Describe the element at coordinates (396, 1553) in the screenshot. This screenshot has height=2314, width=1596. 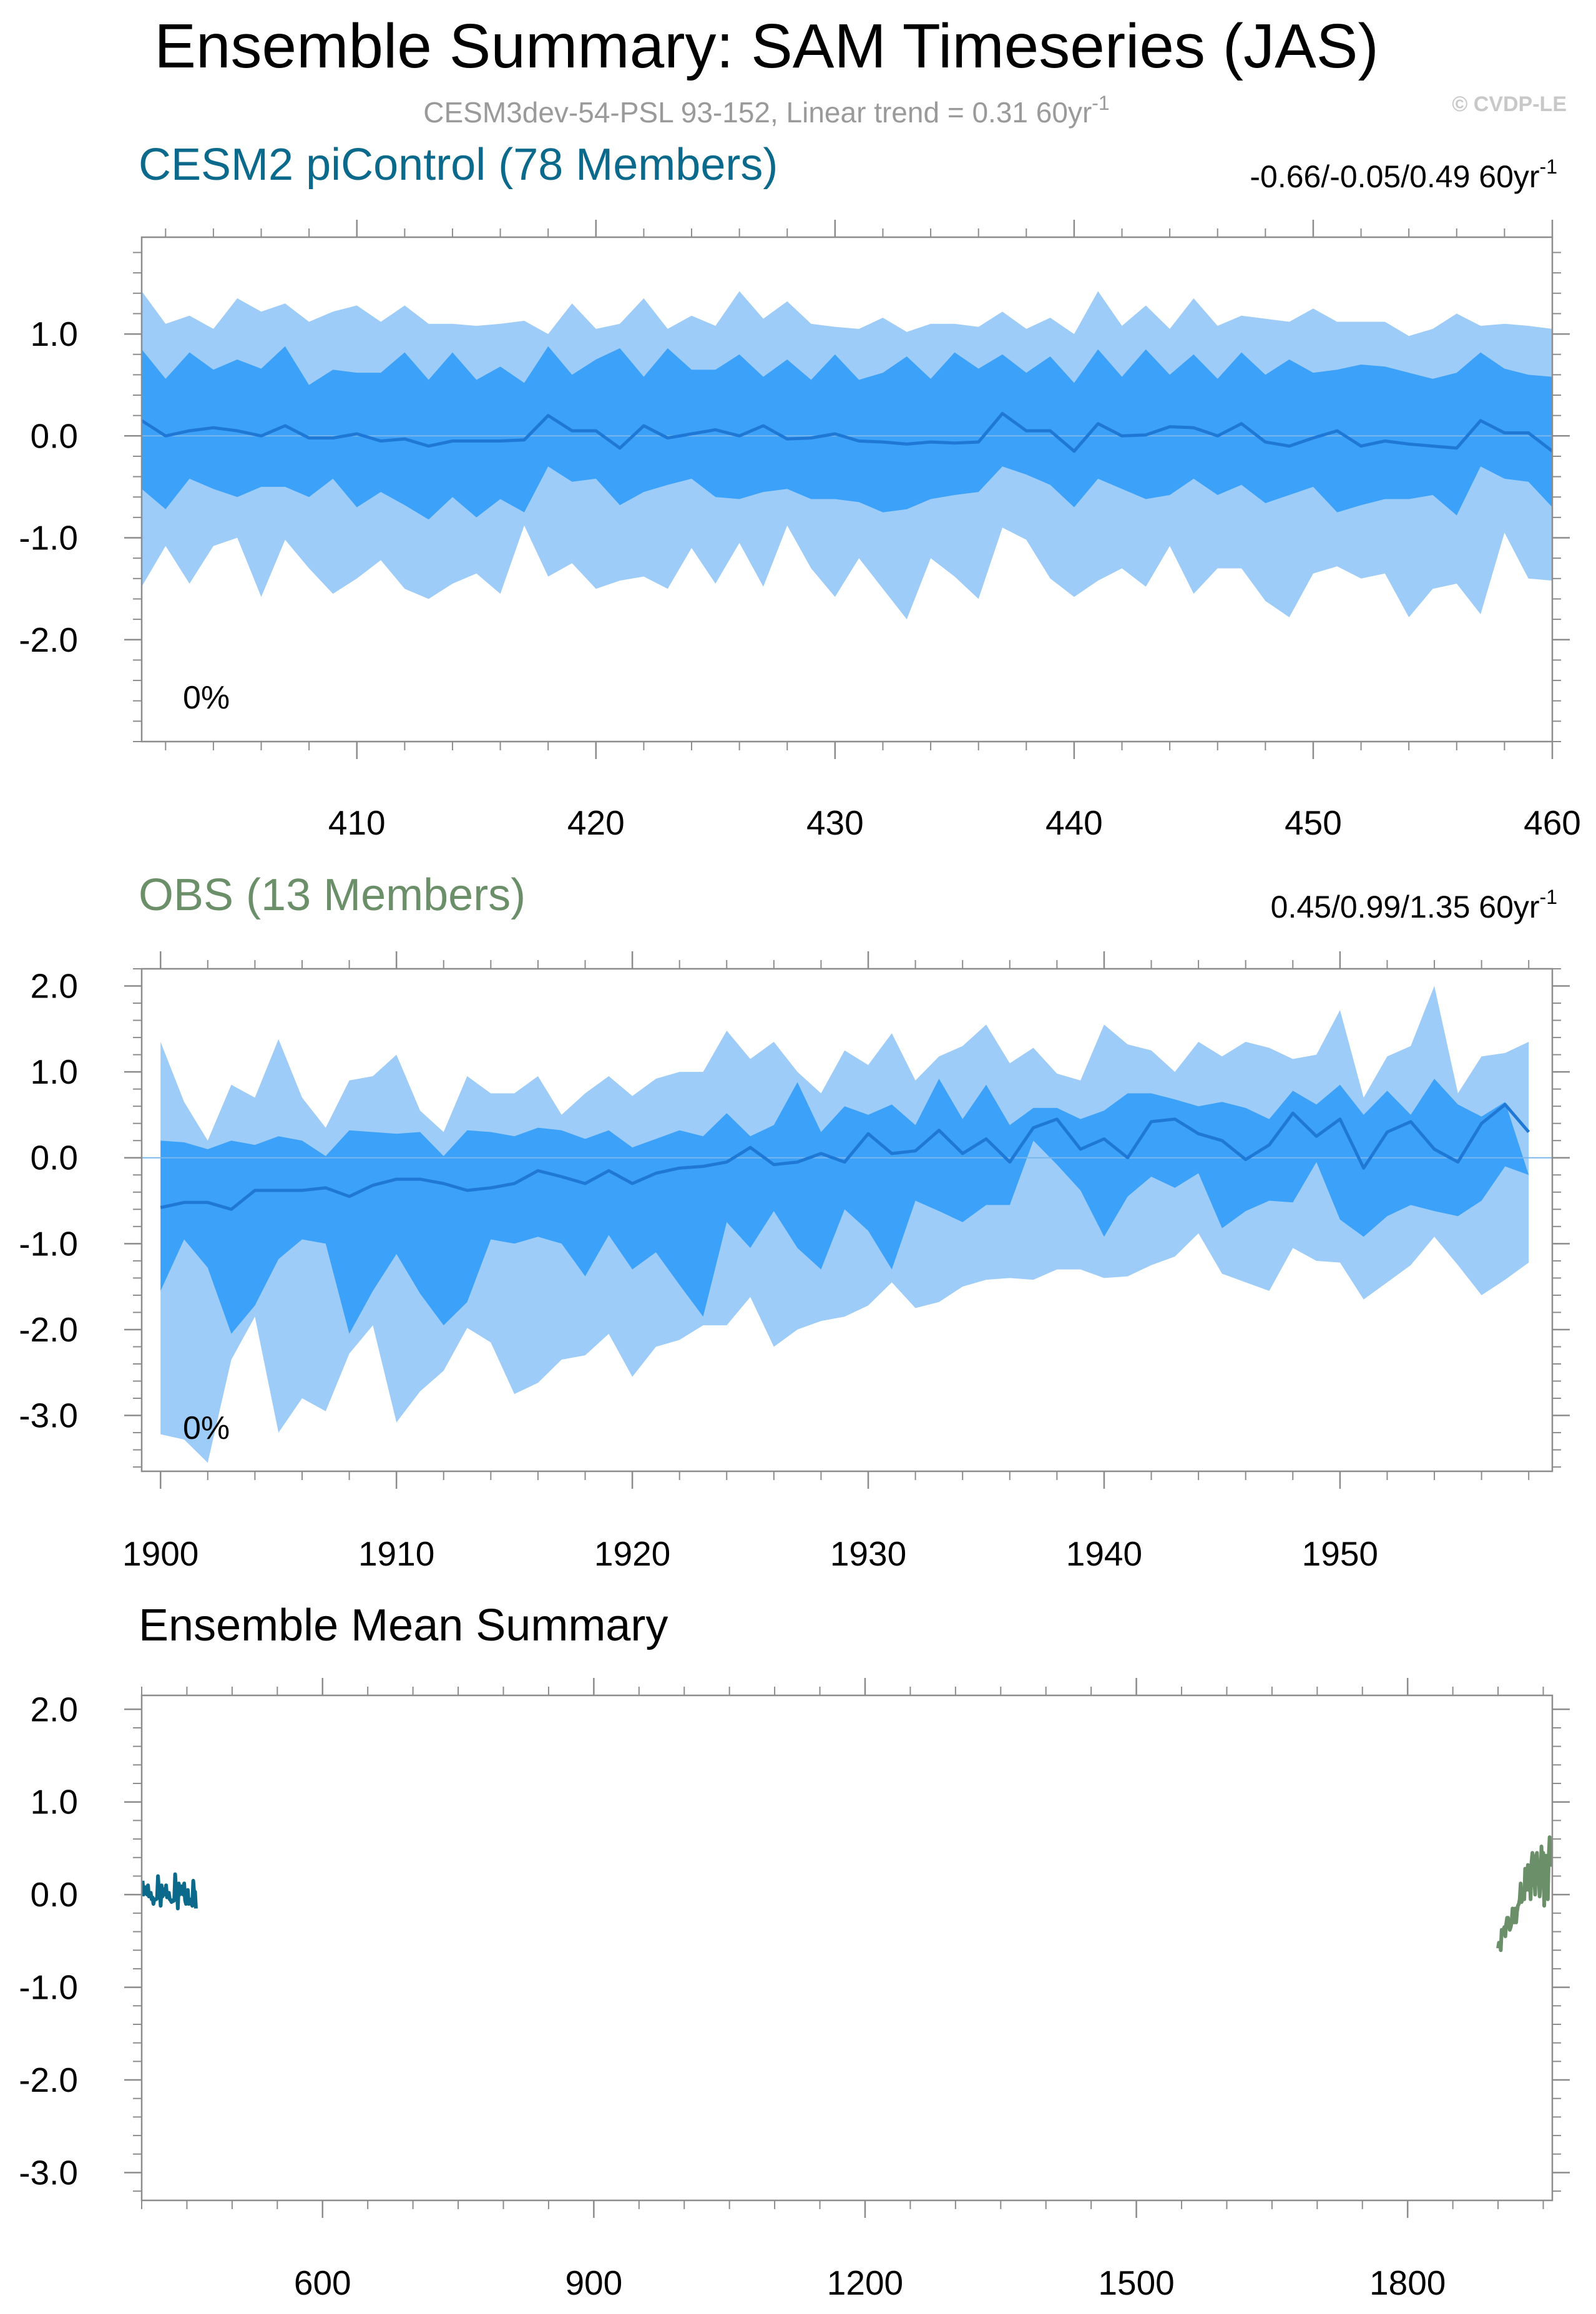
I see `x-tick-label: 1910` at that location.